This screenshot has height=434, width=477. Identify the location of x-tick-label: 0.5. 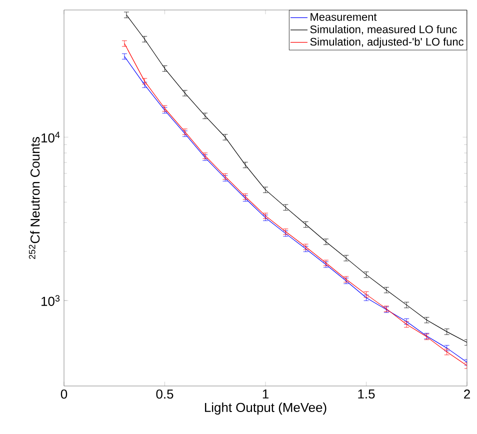
(165, 394).